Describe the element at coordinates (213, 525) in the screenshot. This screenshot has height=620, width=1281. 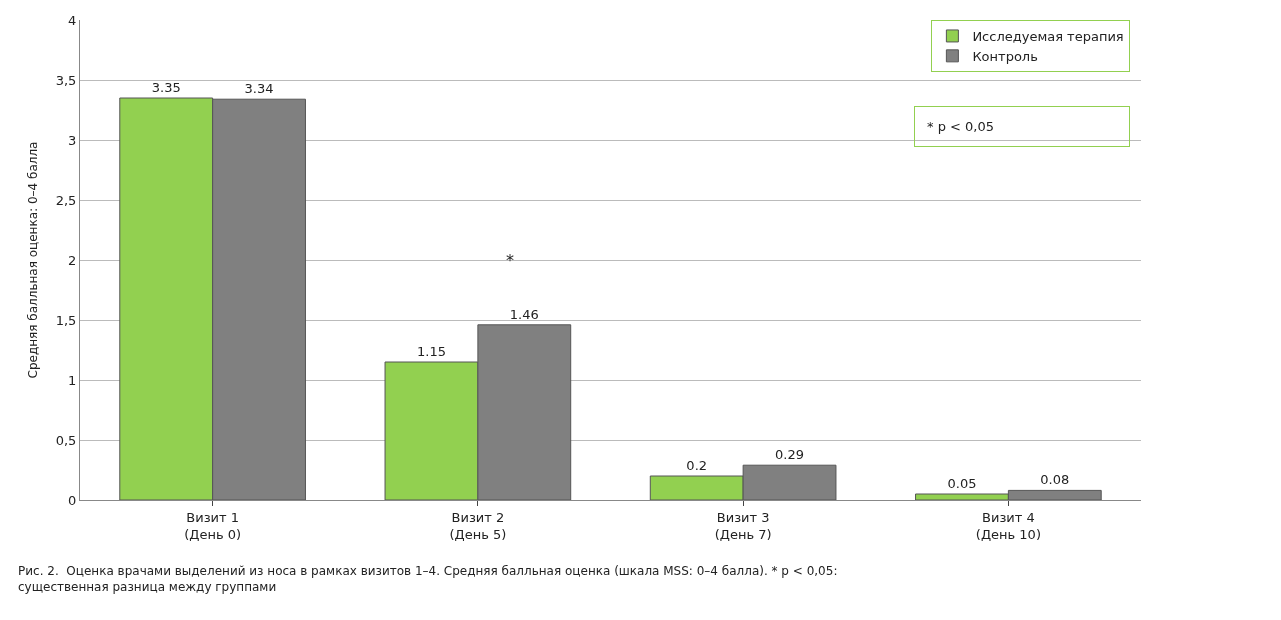
I see `x-tick-label: Визит 1 (День 0)` at that location.